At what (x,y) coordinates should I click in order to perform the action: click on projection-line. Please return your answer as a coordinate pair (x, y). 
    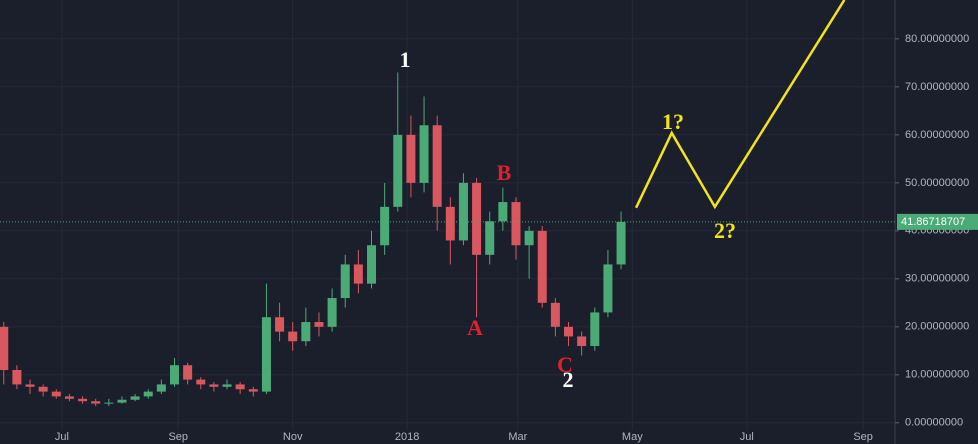
    Looking at the image, I should click on (740, 105).